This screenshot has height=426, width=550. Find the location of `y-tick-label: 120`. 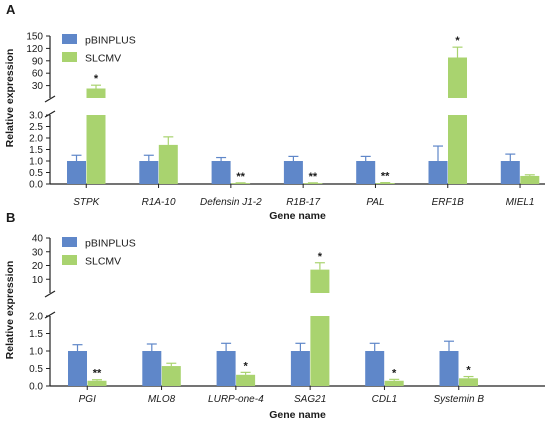

y-tick-label: 120 is located at coordinates (34, 49).